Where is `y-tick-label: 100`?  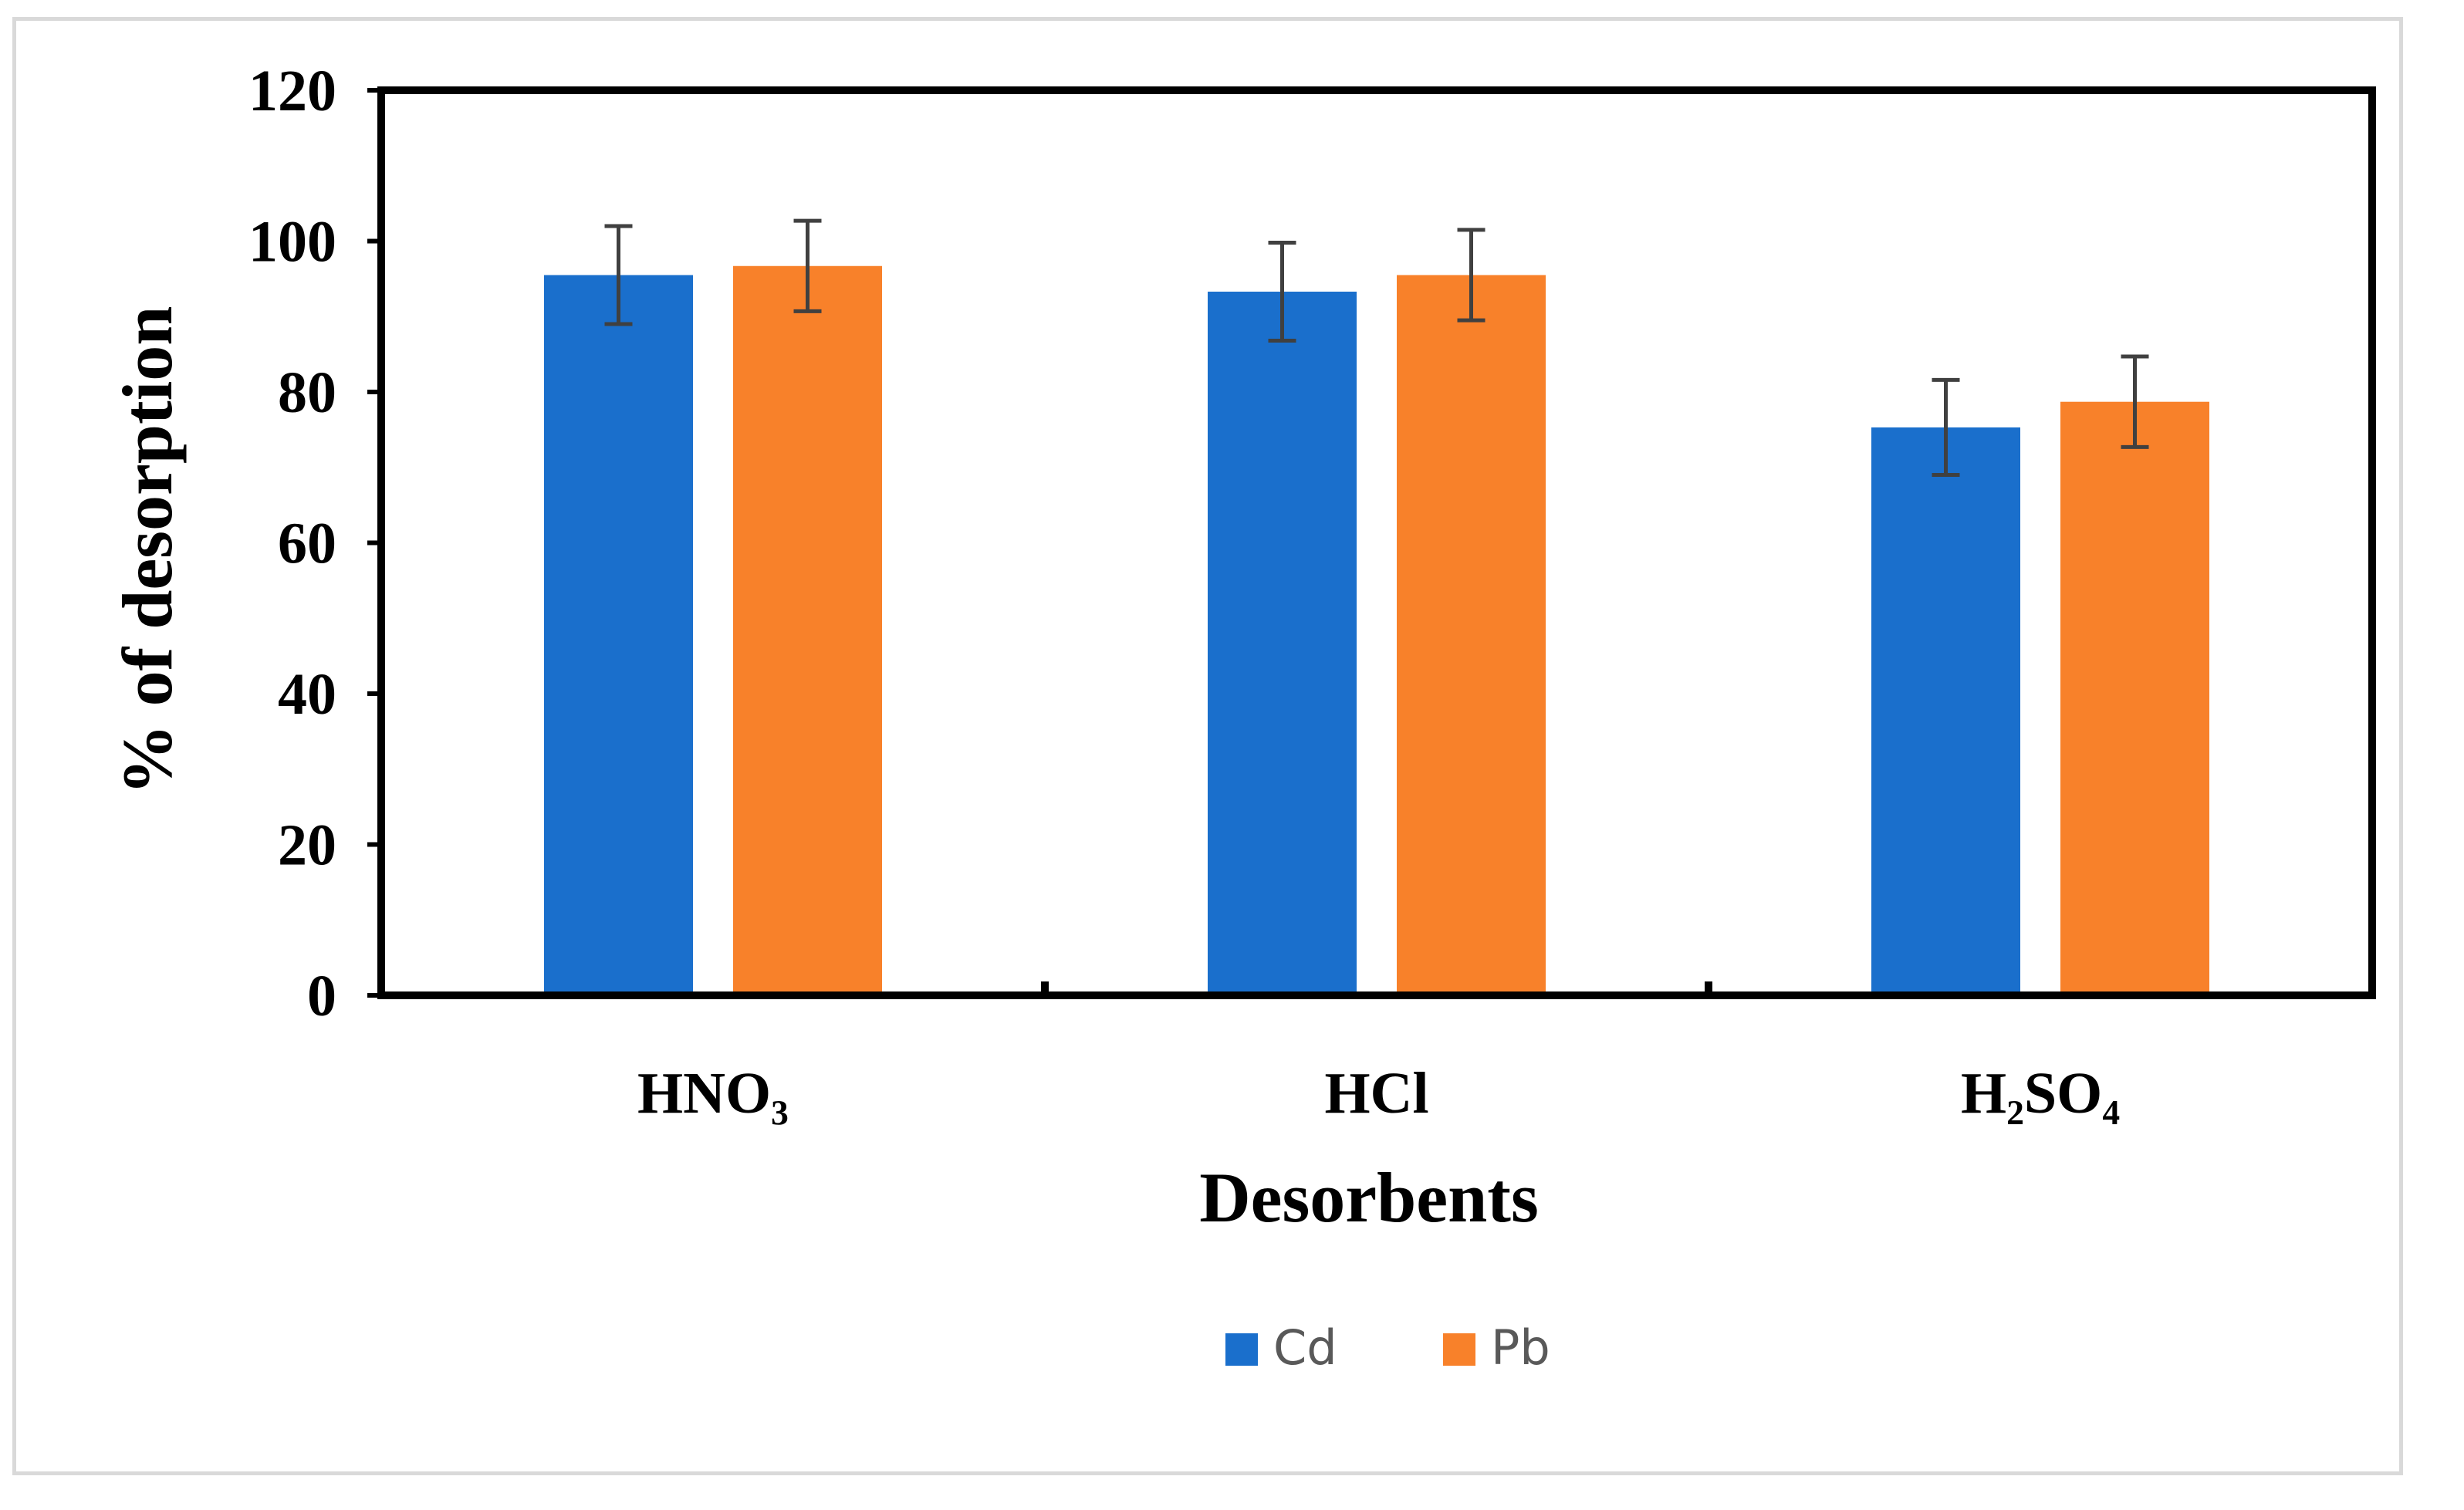
y-tick-label: 100 is located at coordinates (292, 242).